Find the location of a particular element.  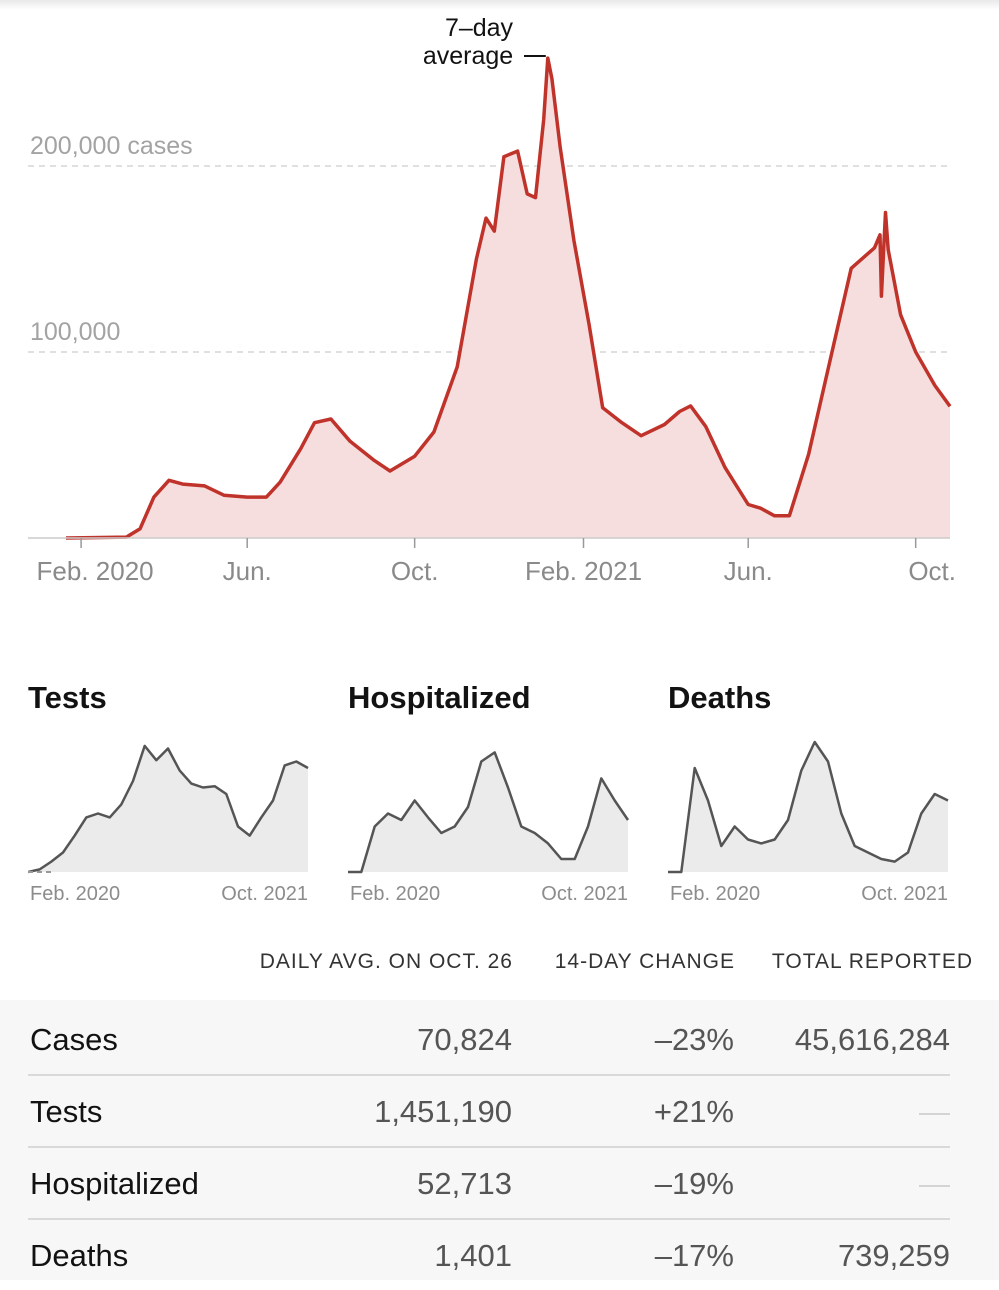

row-daily-avg: 1,401 is located at coordinates (473, 1255).